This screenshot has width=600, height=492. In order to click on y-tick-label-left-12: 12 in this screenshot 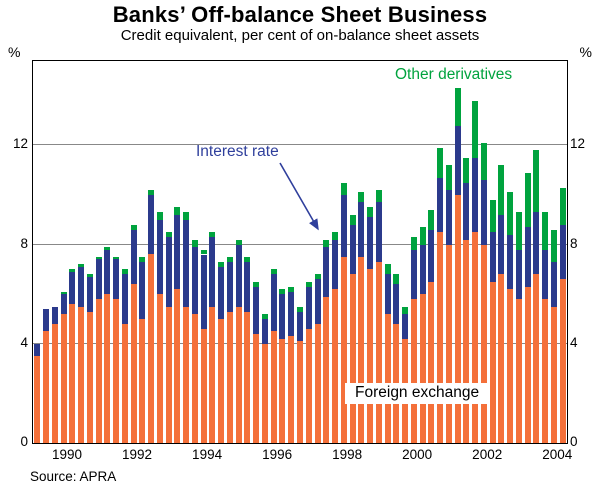, I will do `click(20, 144)`.